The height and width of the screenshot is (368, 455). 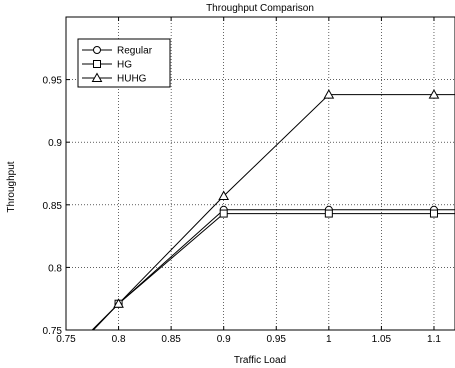 I want to click on y-axis: 0.75 0.8 0.85 0.9 0.95, so click(x=56, y=206).